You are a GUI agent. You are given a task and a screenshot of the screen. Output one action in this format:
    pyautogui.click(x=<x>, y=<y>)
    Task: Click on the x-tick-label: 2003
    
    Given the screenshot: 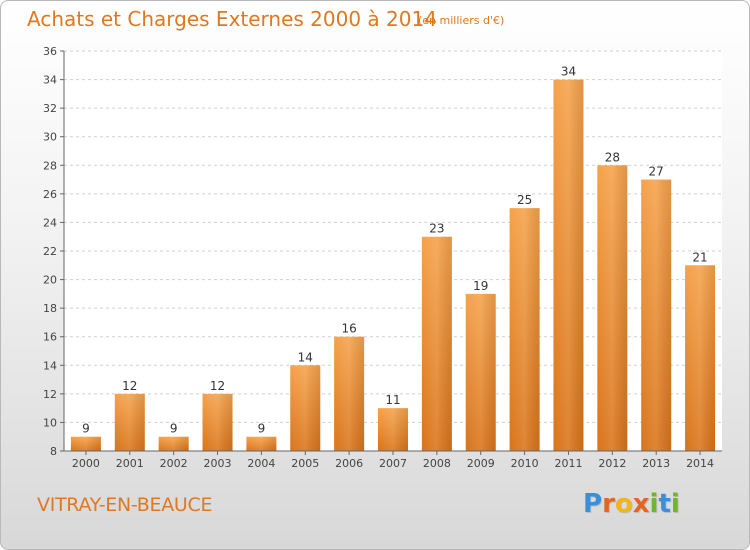 What is the action you would take?
    pyautogui.click(x=218, y=463)
    